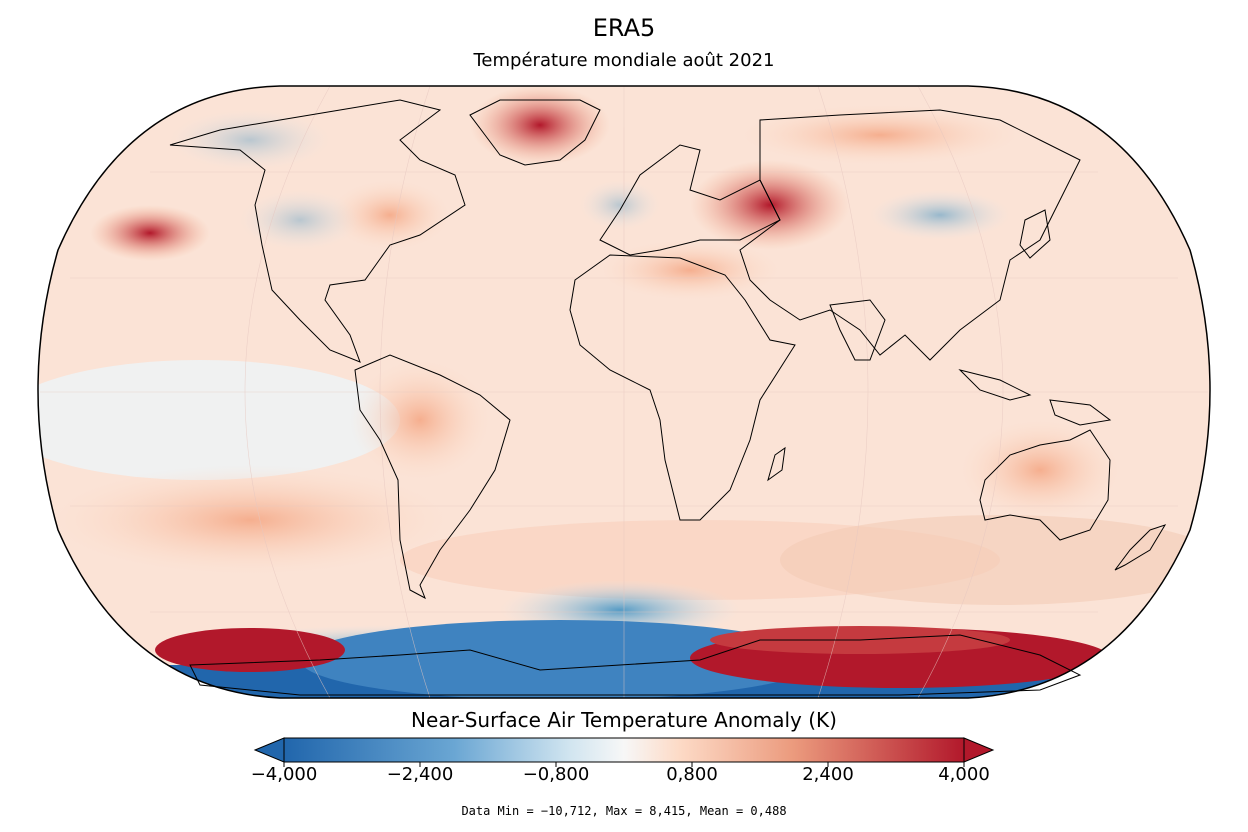  I want to click on colorbar, so click(624, 752).